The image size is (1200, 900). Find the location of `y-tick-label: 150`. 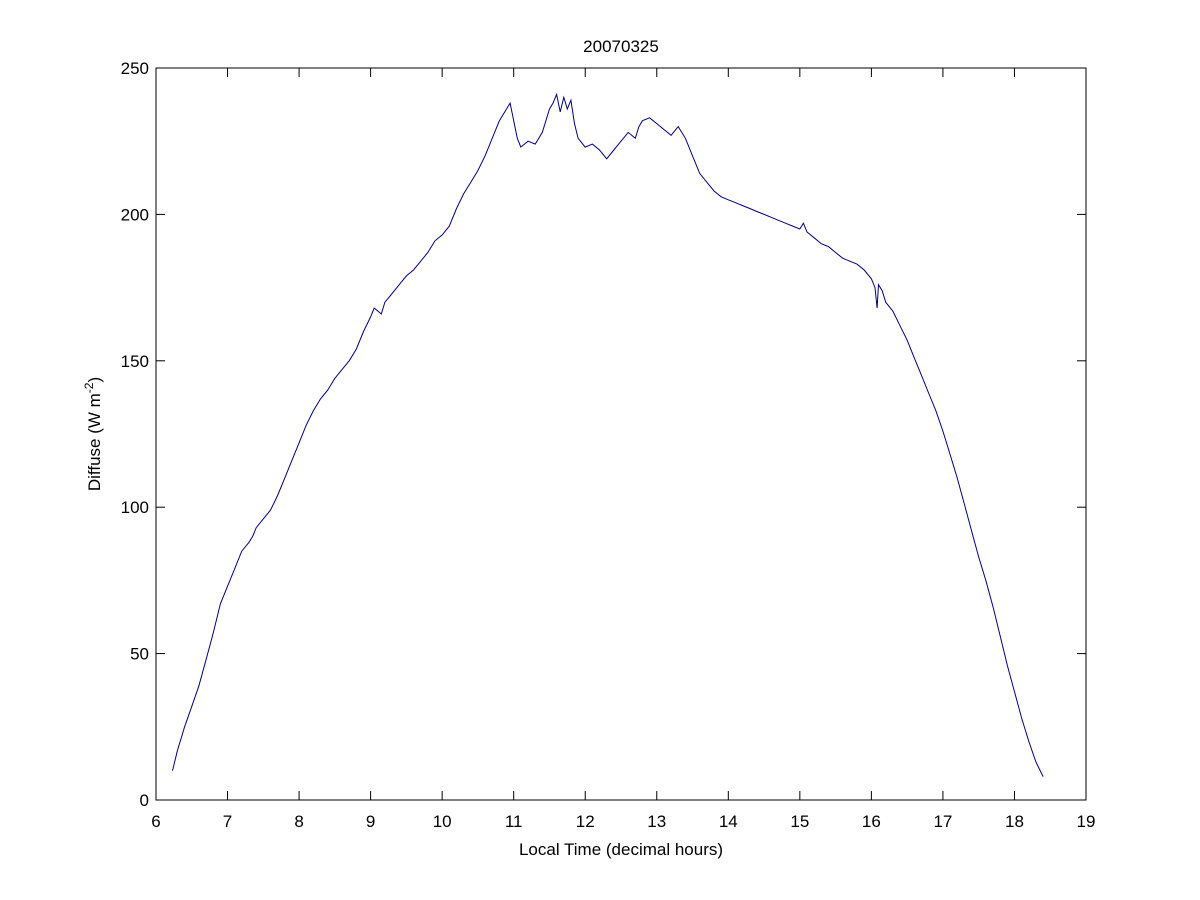

y-tick-label: 150 is located at coordinates (135, 361).